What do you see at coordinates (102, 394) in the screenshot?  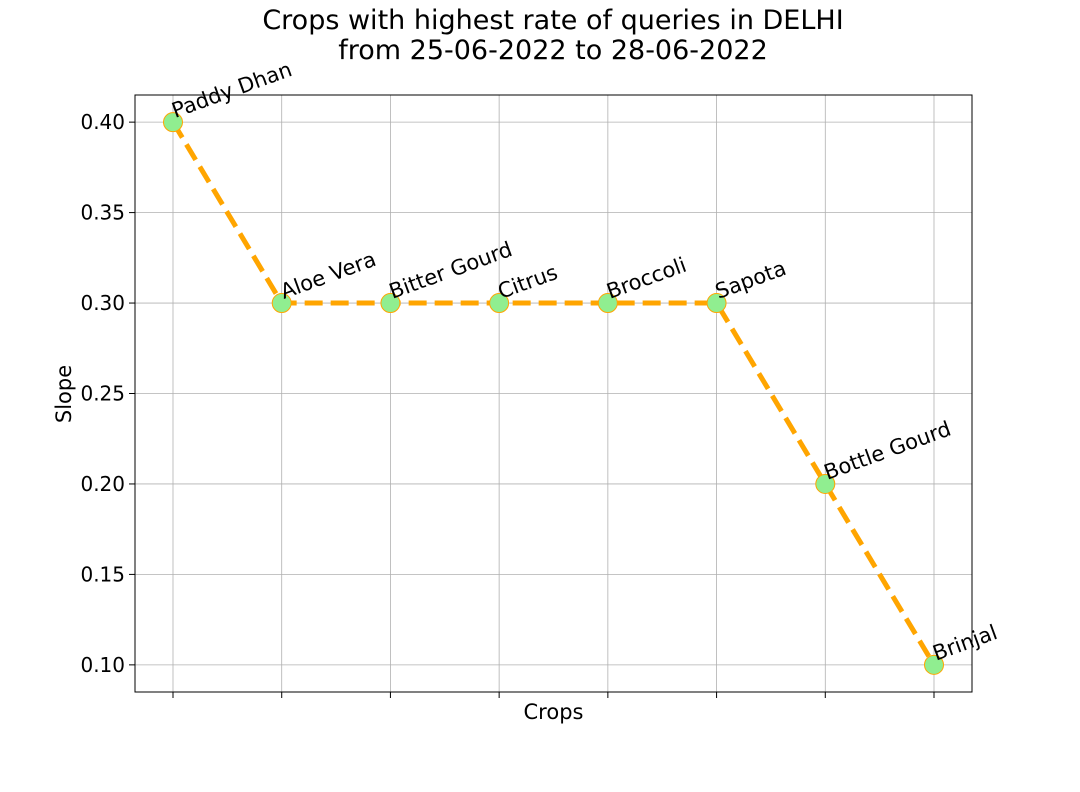 I see `y-tick-label: 0.25` at bounding box center [102, 394].